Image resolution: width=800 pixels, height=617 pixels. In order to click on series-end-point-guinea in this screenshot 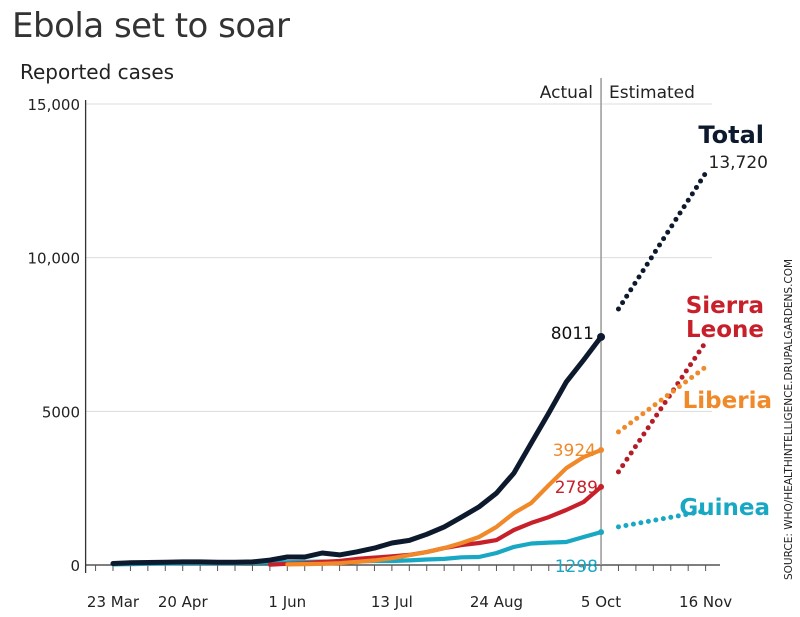, I will do `click(601, 532)`.